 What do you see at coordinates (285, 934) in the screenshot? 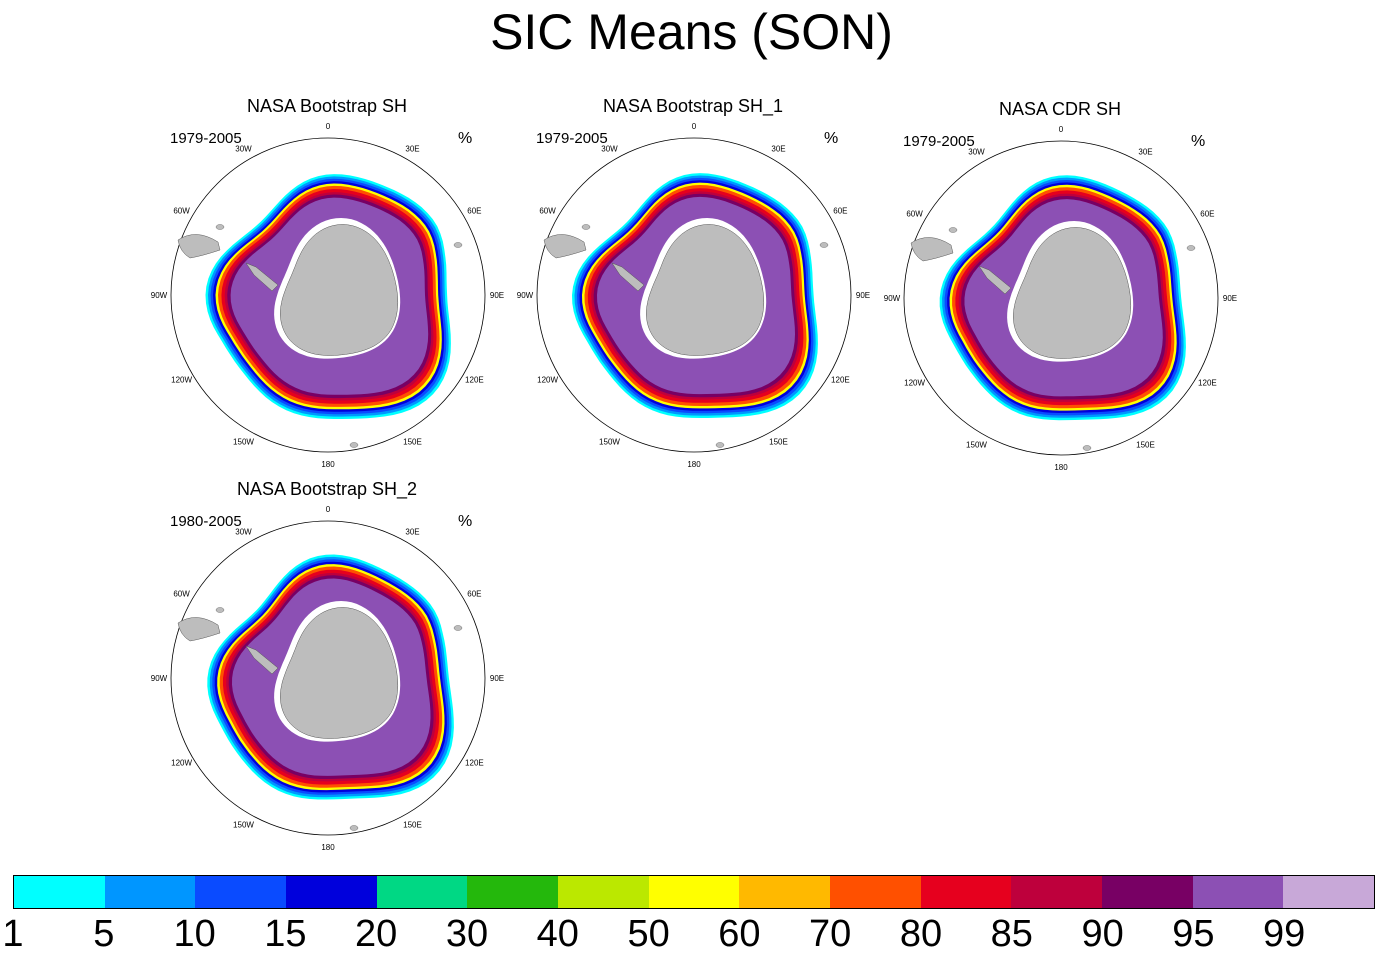
I see `colorbar-tick-label: 15` at bounding box center [285, 934].